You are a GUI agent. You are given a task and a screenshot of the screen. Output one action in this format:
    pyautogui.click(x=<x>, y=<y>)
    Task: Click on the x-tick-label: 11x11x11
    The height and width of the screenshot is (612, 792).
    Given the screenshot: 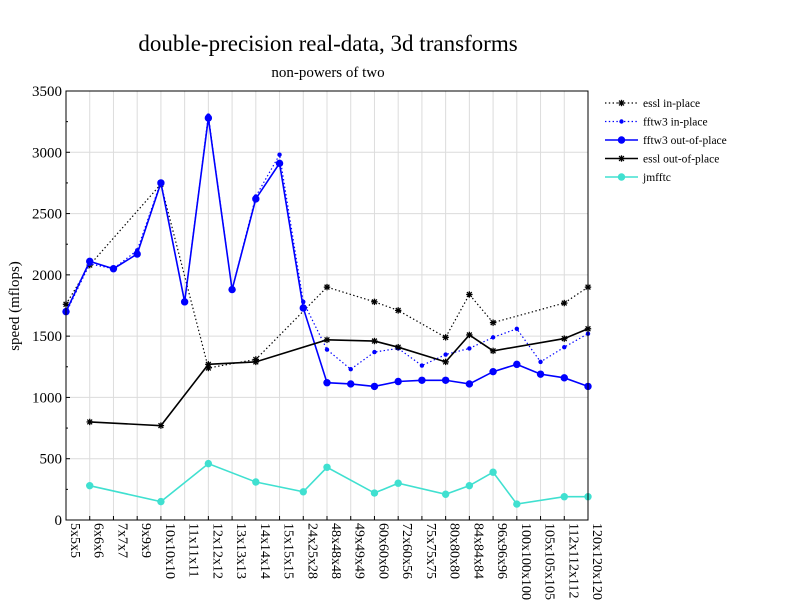 What is the action you would take?
    pyautogui.click(x=193, y=550)
    